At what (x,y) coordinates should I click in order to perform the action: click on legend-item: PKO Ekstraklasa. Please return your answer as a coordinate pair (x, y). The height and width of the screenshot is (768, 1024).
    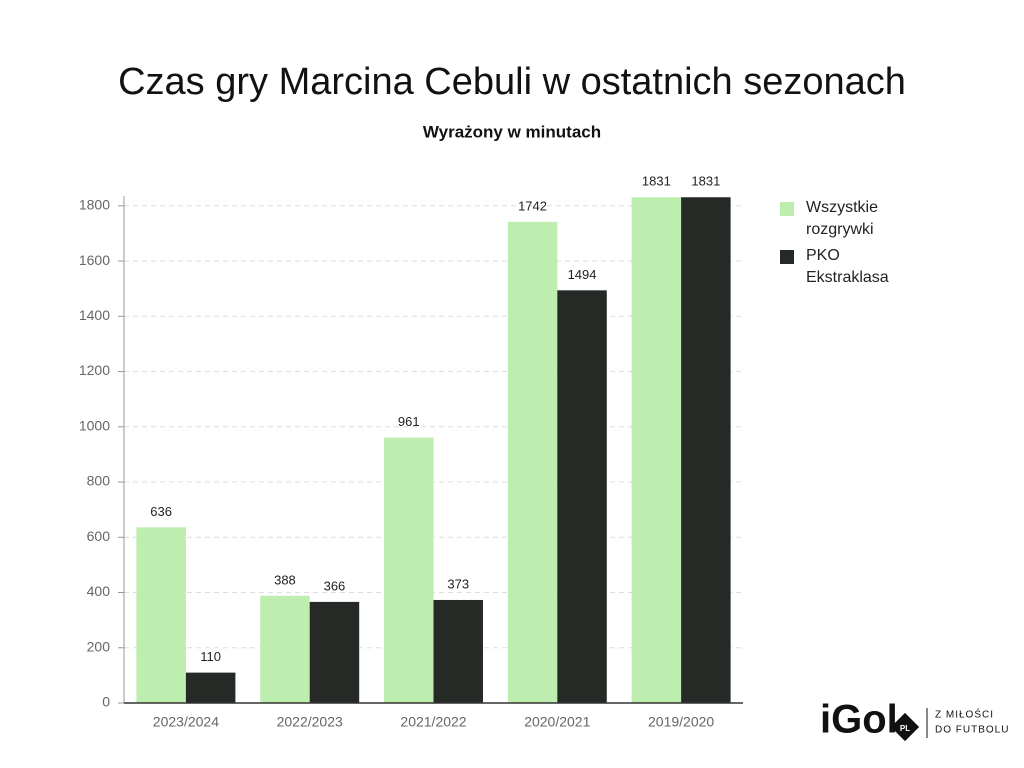
    Looking at the image, I should click on (865, 268).